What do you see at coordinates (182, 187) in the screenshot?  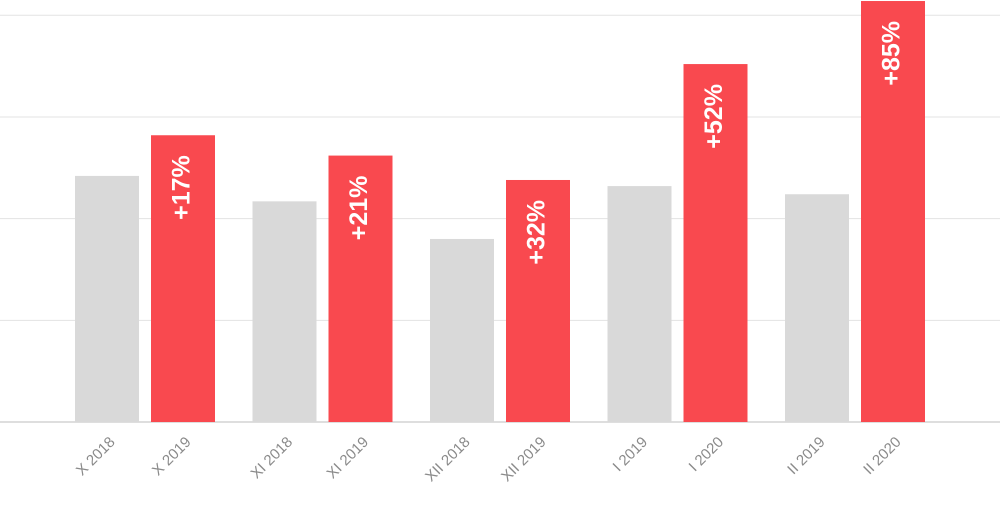 I see `bar-annotation: +17%` at bounding box center [182, 187].